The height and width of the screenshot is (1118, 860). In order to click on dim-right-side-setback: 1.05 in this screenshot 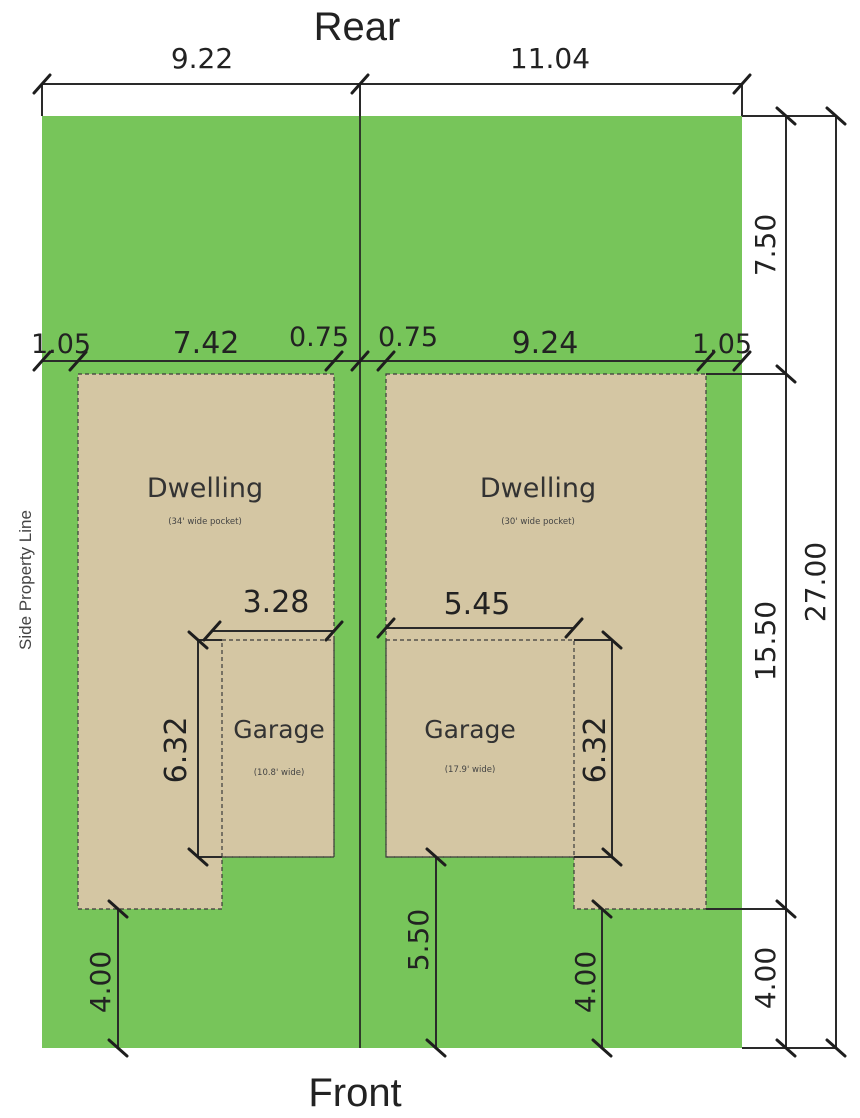, I will do `click(722, 344)`.